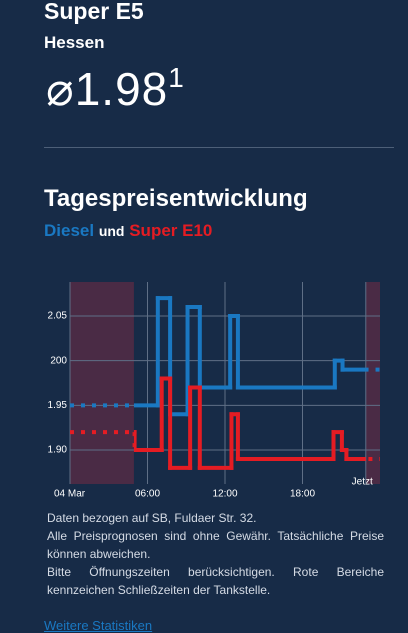 This screenshot has height=633, width=408. Describe the element at coordinates (176, 77) in the screenshot. I see `price-sup: 1` at that location.